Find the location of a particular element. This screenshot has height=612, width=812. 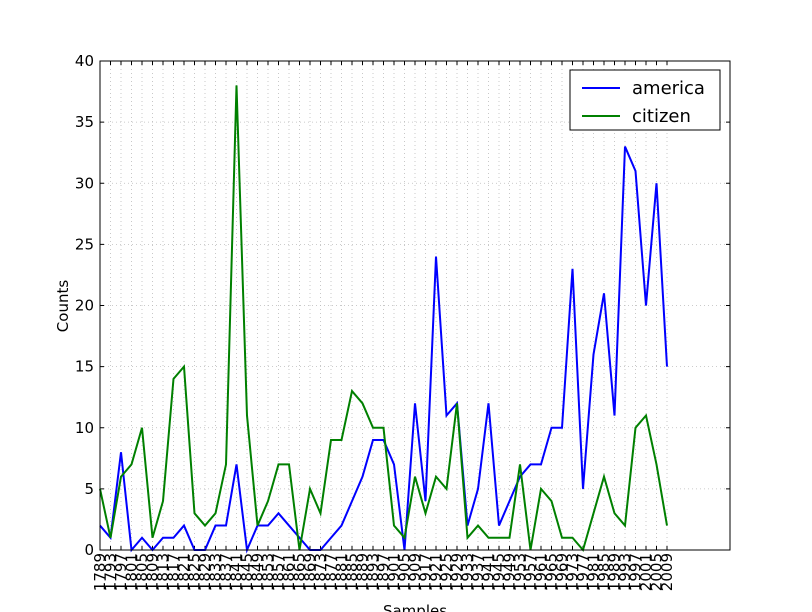

x-tick-label: 1969 is located at coordinates (562, 572).